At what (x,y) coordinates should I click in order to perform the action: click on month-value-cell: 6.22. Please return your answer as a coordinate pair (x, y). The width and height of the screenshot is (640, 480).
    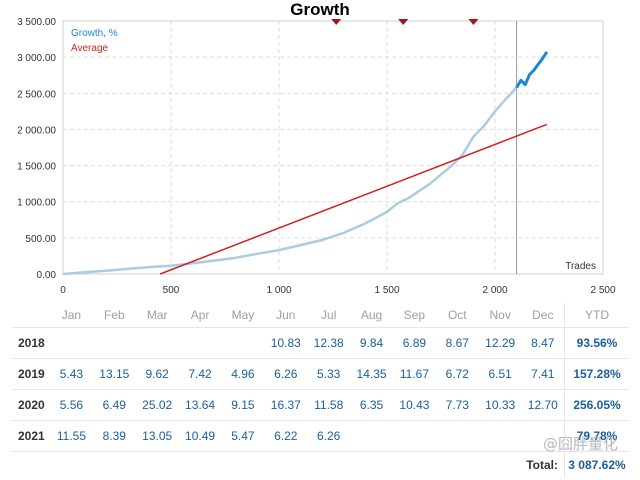
    Looking at the image, I should click on (286, 436).